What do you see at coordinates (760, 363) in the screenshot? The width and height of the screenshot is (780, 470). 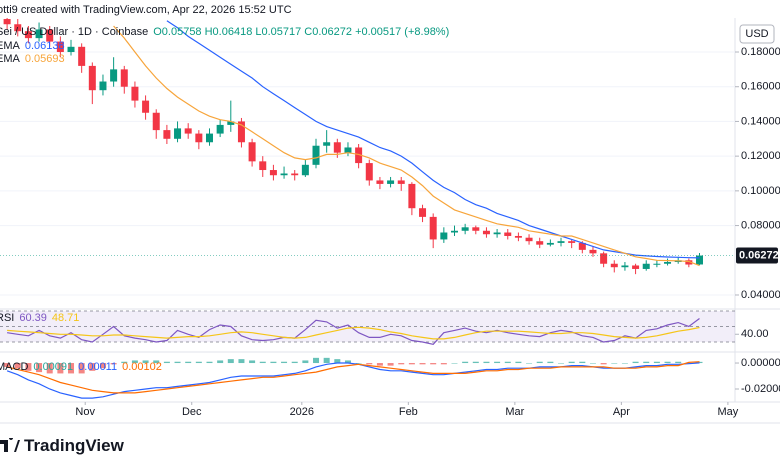 I see `y-tick-label: 0.00000` at bounding box center [760, 363].